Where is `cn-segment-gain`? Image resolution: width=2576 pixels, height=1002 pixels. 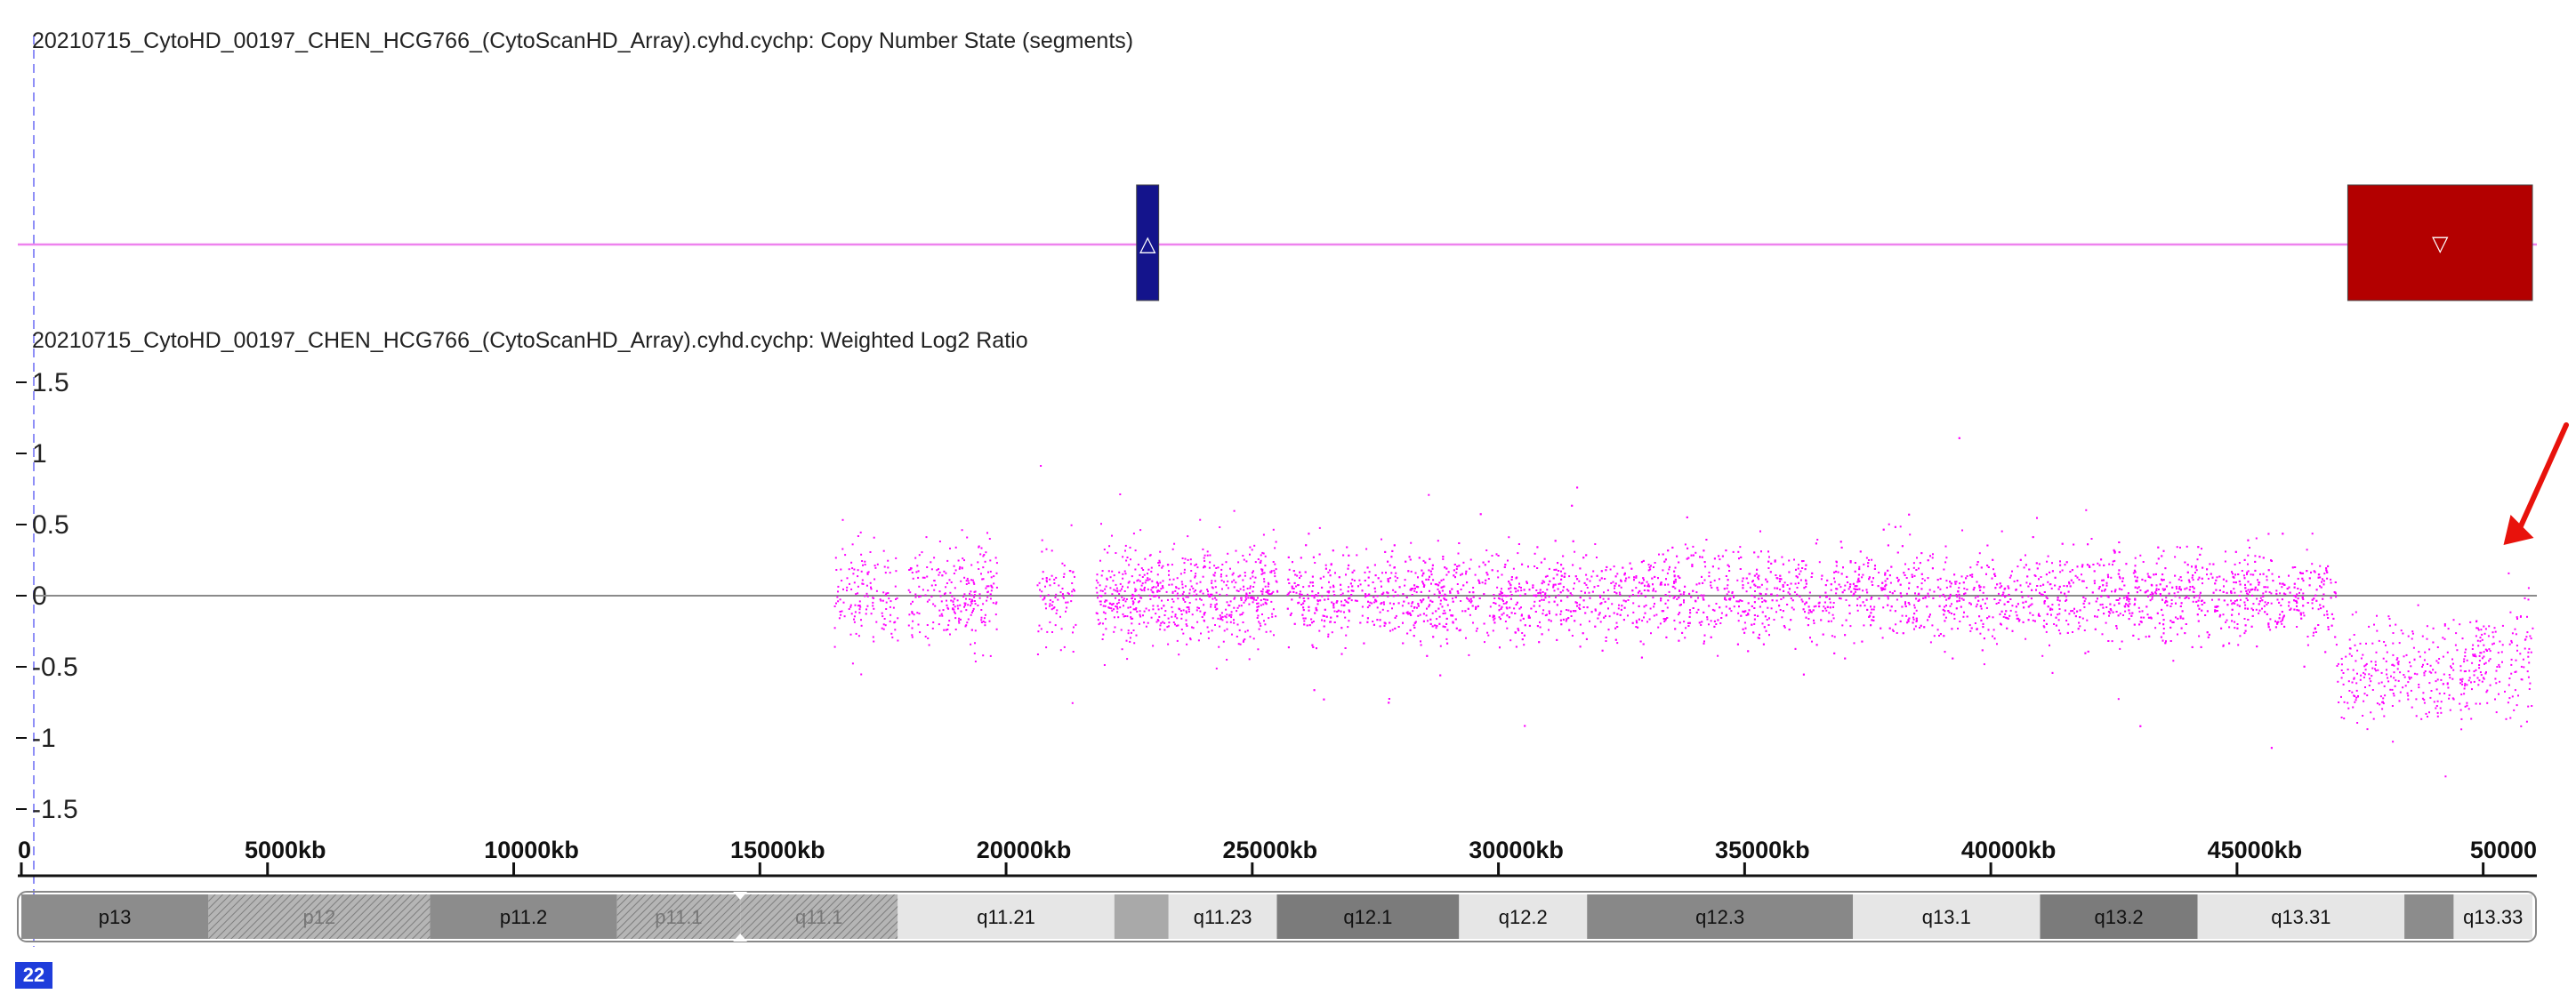
cn-segment-gain is located at coordinates (1148, 243).